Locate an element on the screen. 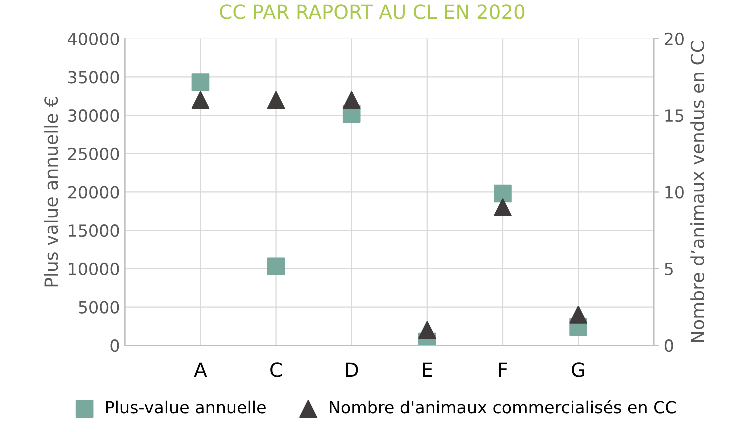 The width and height of the screenshot is (745, 432). y2-tick-label: 15 is located at coordinates (675, 116).